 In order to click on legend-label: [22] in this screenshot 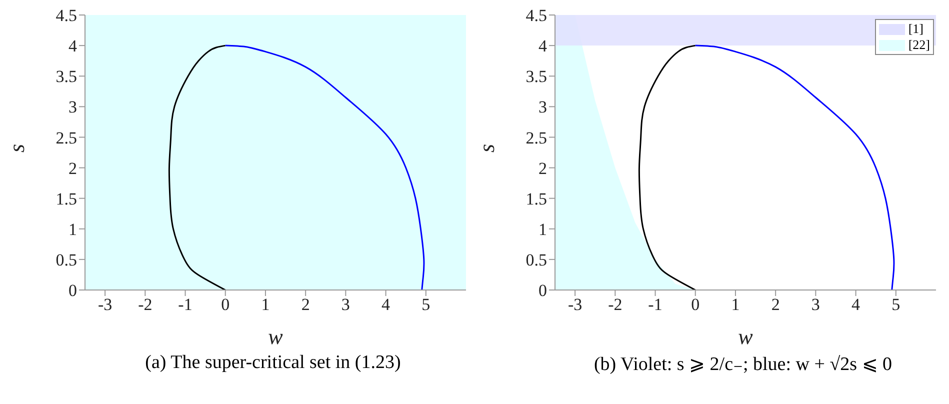, I will do `click(919, 45)`.